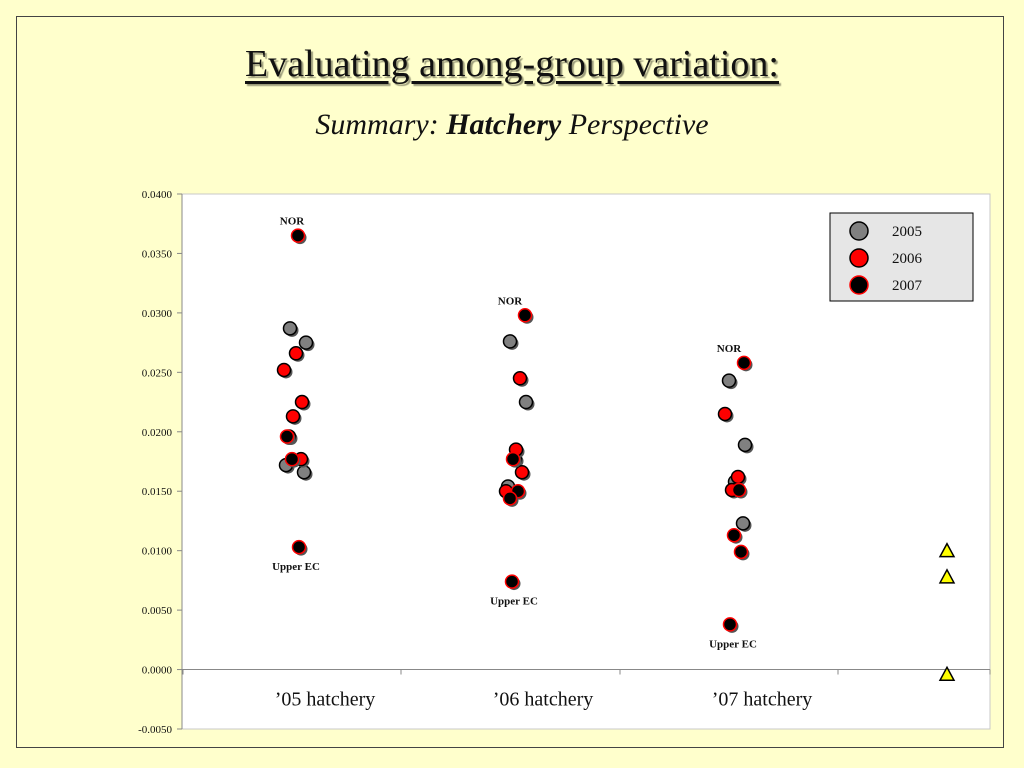 The height and width of the screenshot is (768, 1024). I want to click on legend-marker-2007, so click(859, 285).